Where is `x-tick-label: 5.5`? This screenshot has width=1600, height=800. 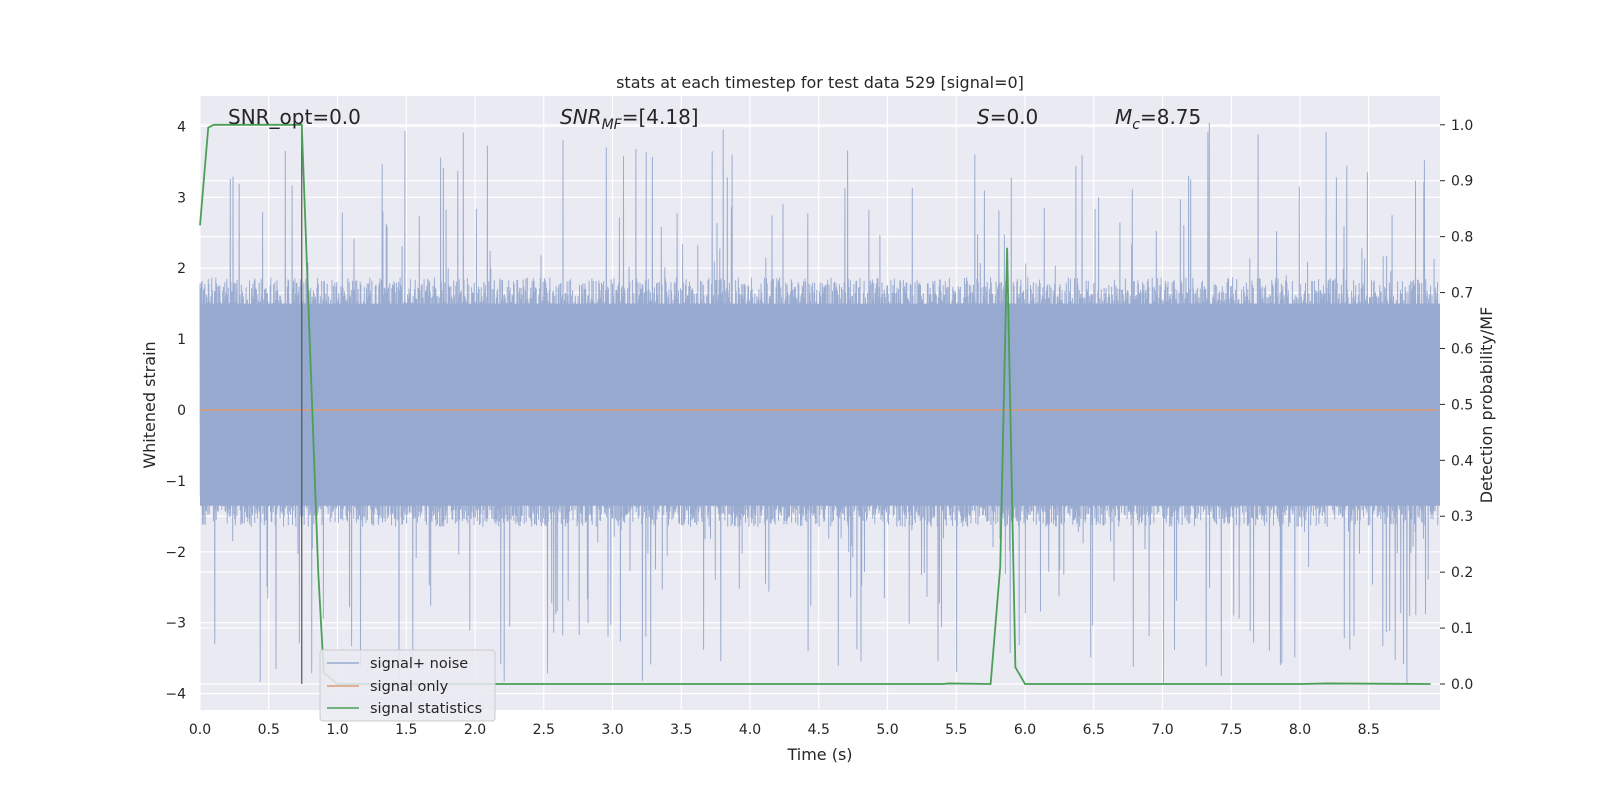
x-tick-label: 5.5 is located at coordinates (956, 730).